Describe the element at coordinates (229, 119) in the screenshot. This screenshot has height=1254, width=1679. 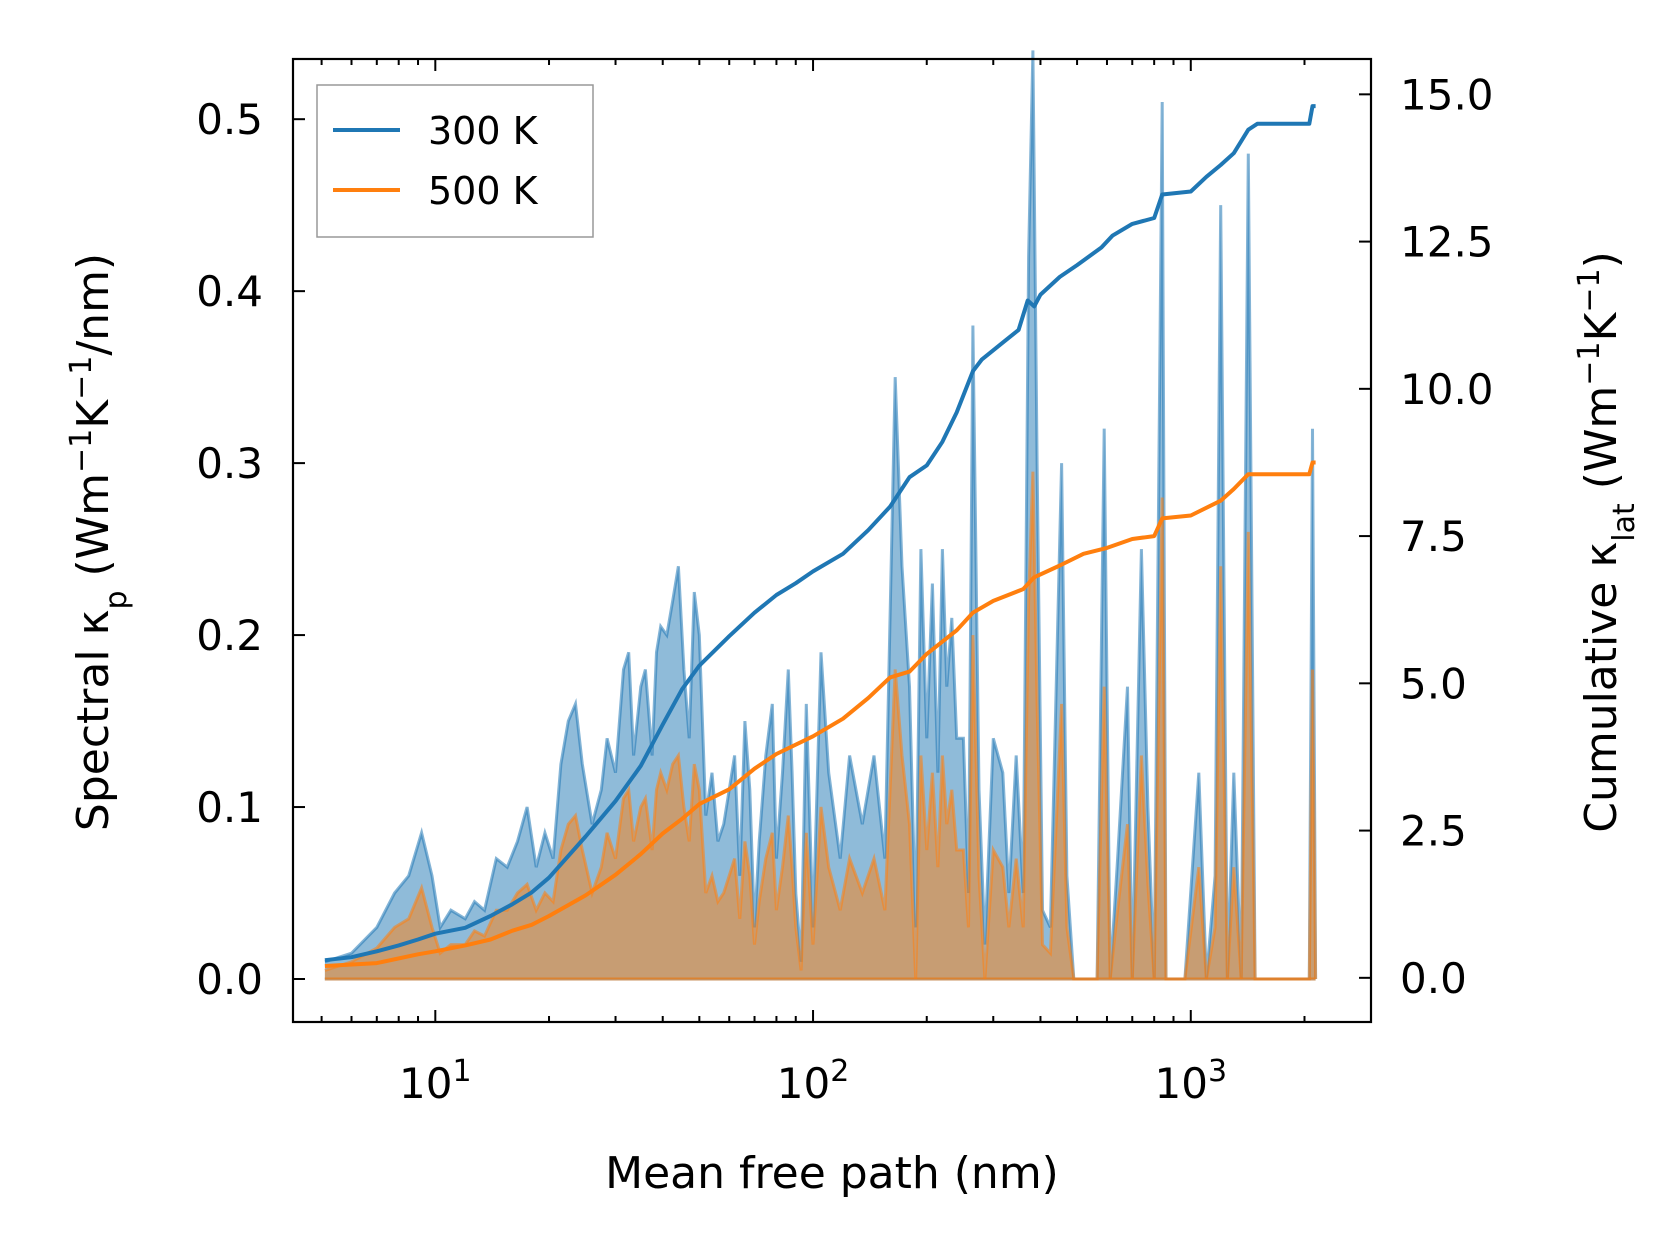
I see `y-left-tick-label: 0.5` at that location.